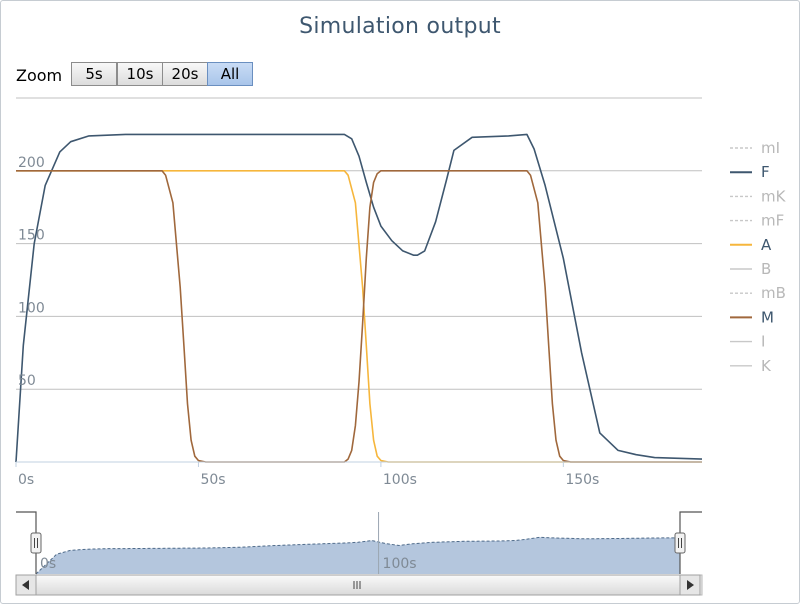  What do you see at coordinates (31, 163) in the screenshot?
I see `y-tick-label: 200` at bounding box center [31, 163].